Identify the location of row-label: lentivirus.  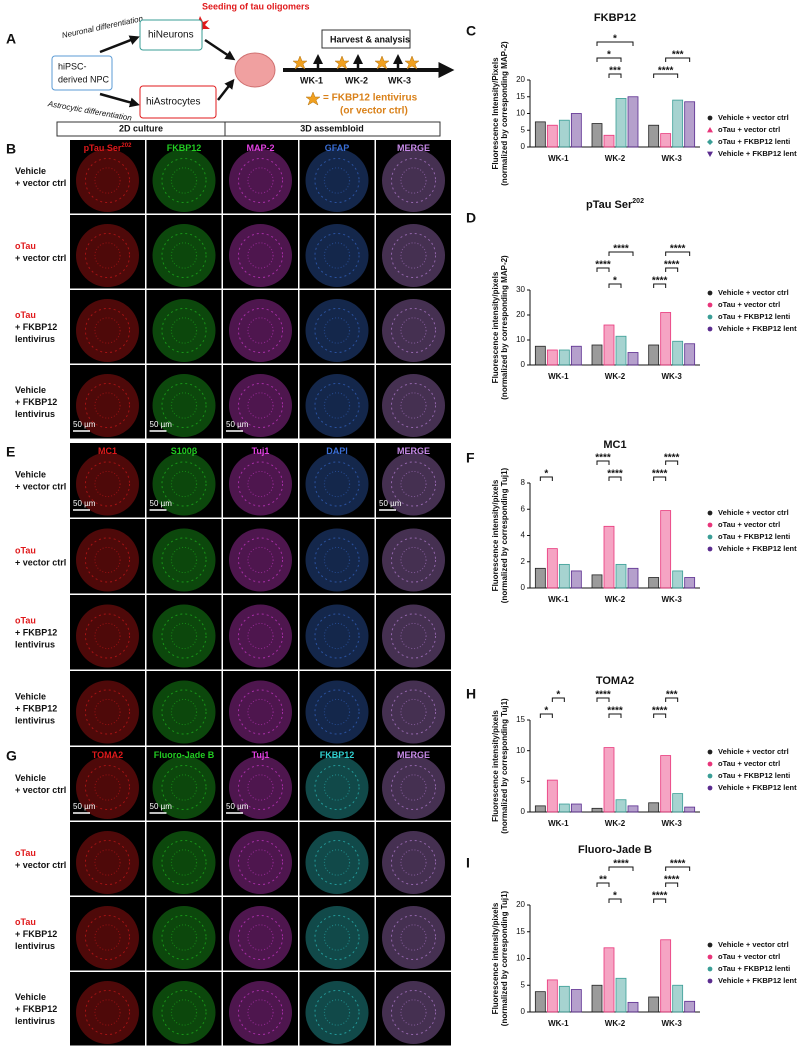
(35, 339).